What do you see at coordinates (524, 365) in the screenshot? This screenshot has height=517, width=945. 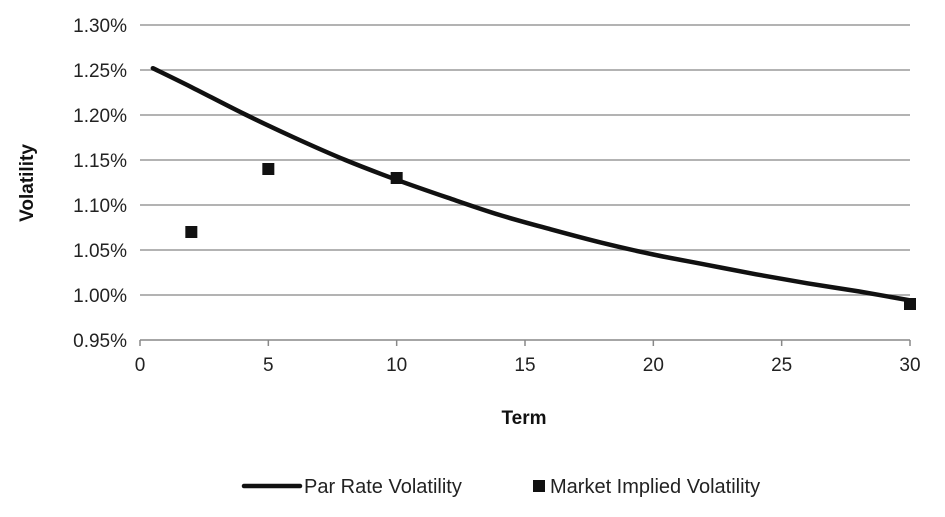 I see `x-tick-label: 15` at bounding box center [524, 365].